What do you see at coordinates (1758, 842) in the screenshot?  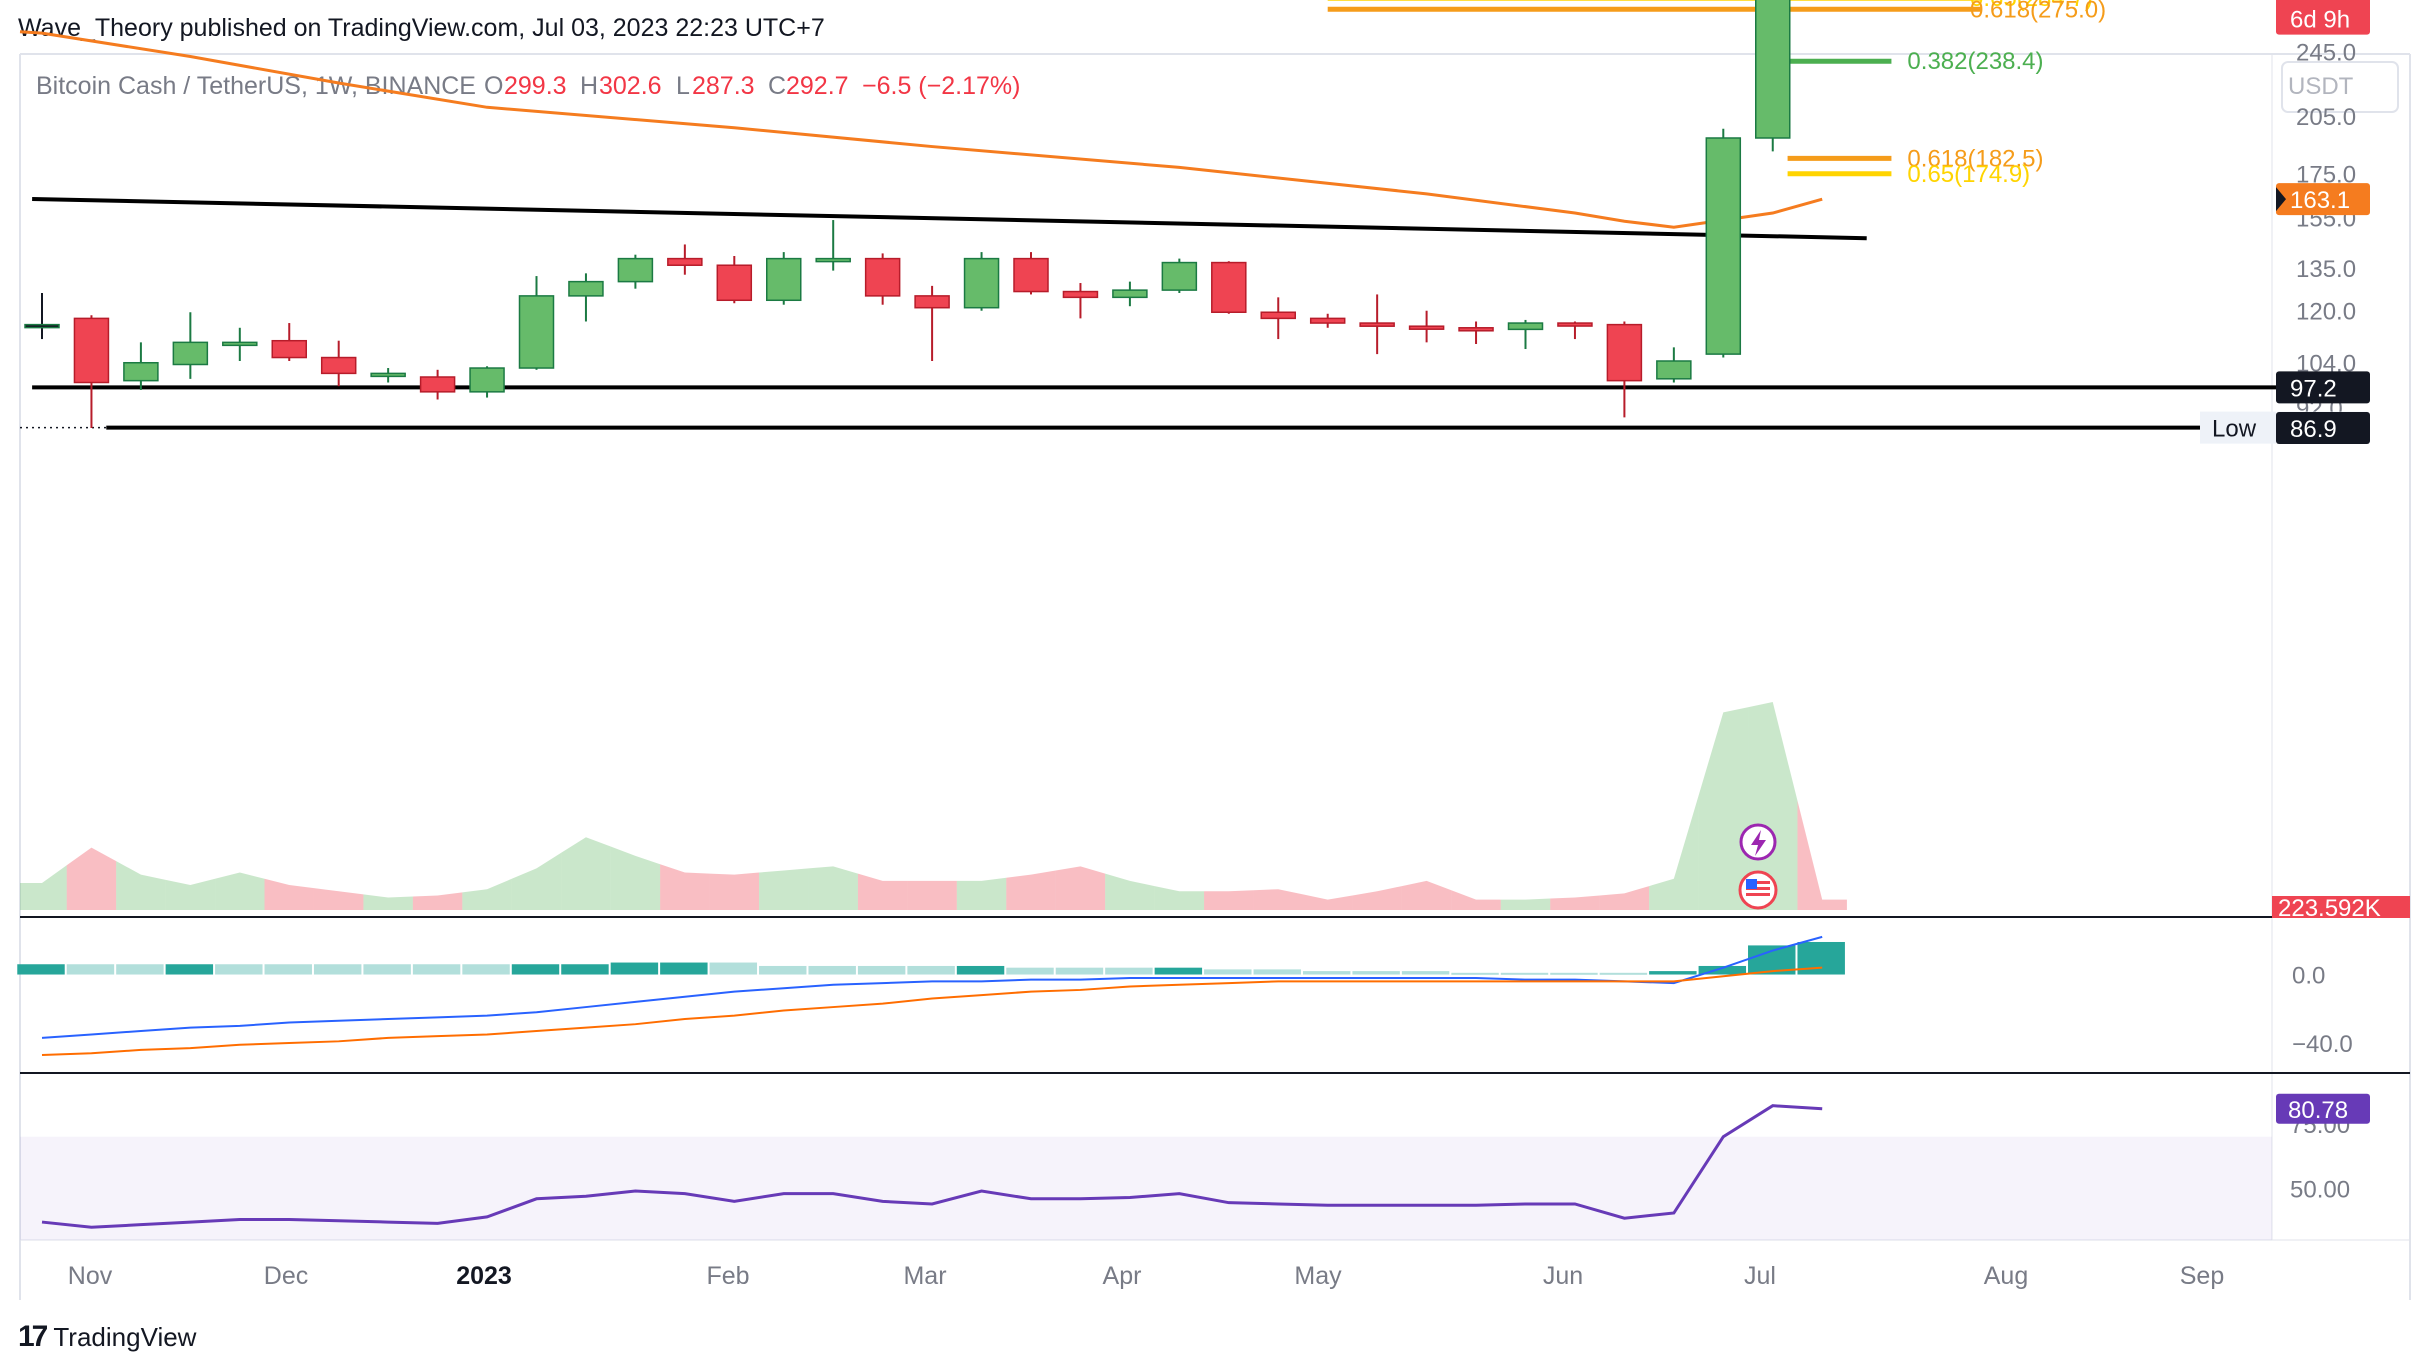 I see `lightning-event-icon` at bounding box center [1758, 842].